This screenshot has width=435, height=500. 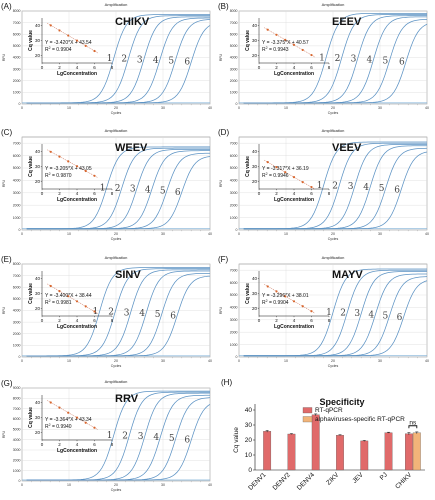 I want to click on curve-label-2: 2, so click(x=125, y=436).